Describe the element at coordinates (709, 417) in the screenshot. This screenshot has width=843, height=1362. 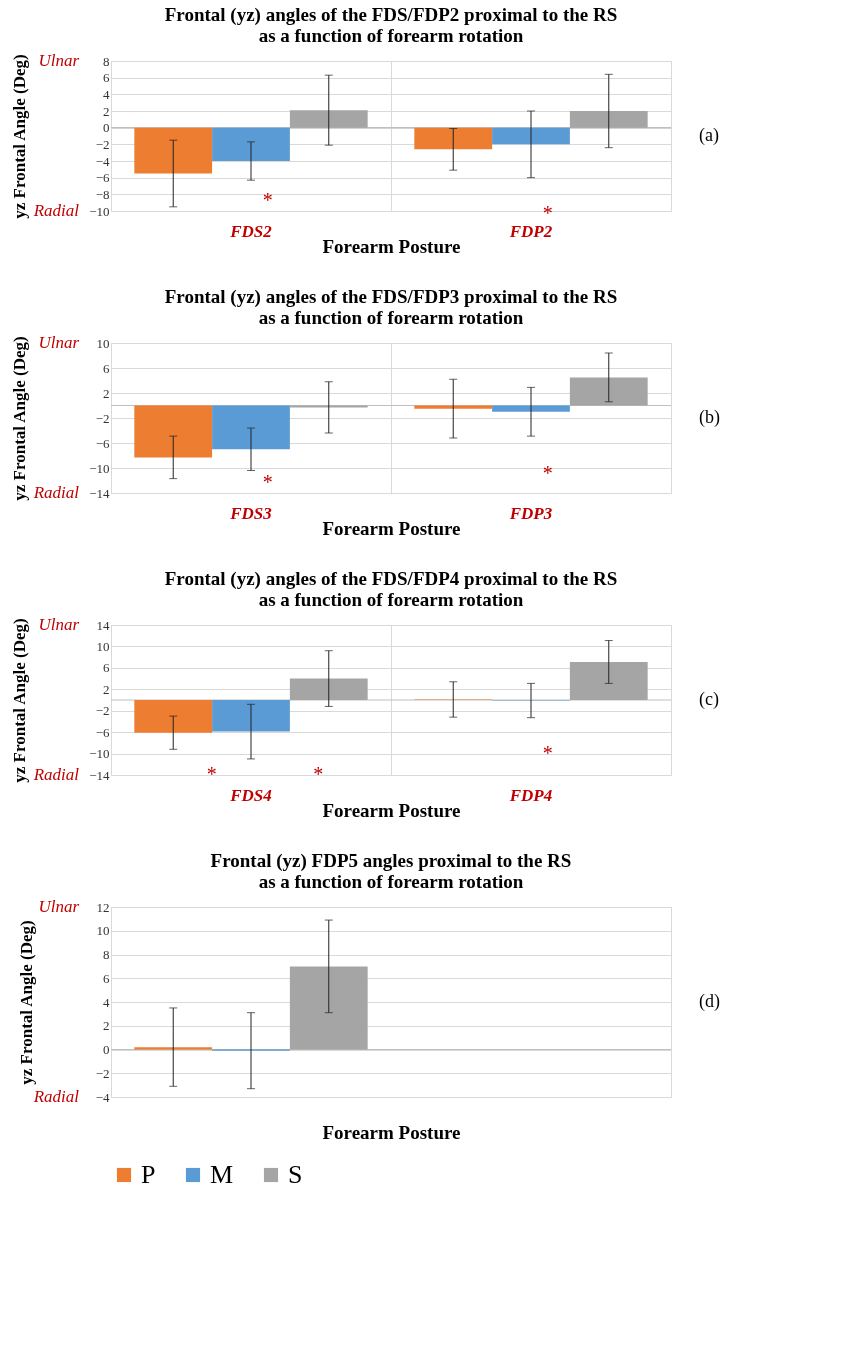
I see `text: (b)` at that location.